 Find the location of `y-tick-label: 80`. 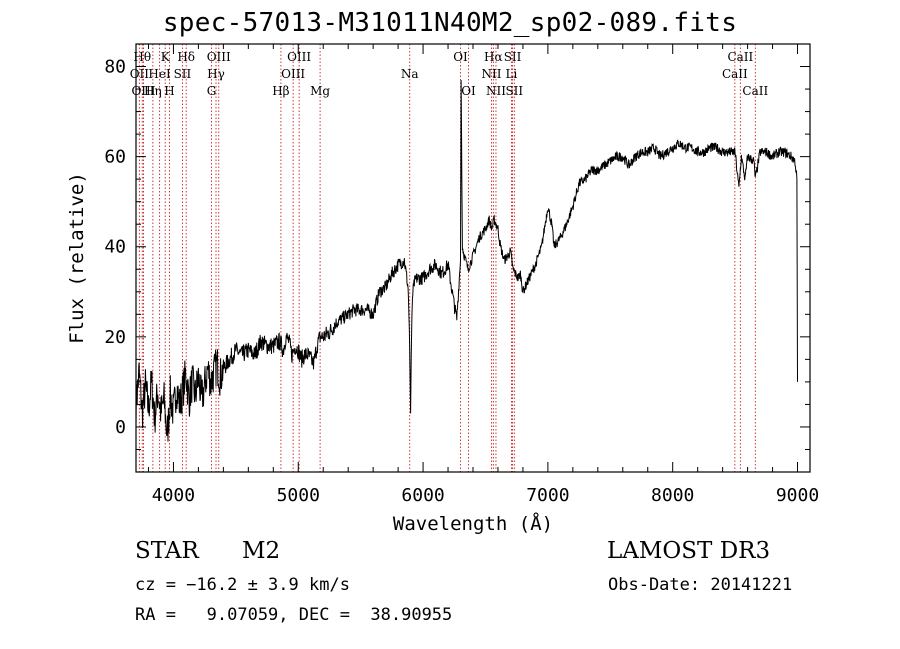

y-tick-label: 80 is located at coordinates (115, 67).